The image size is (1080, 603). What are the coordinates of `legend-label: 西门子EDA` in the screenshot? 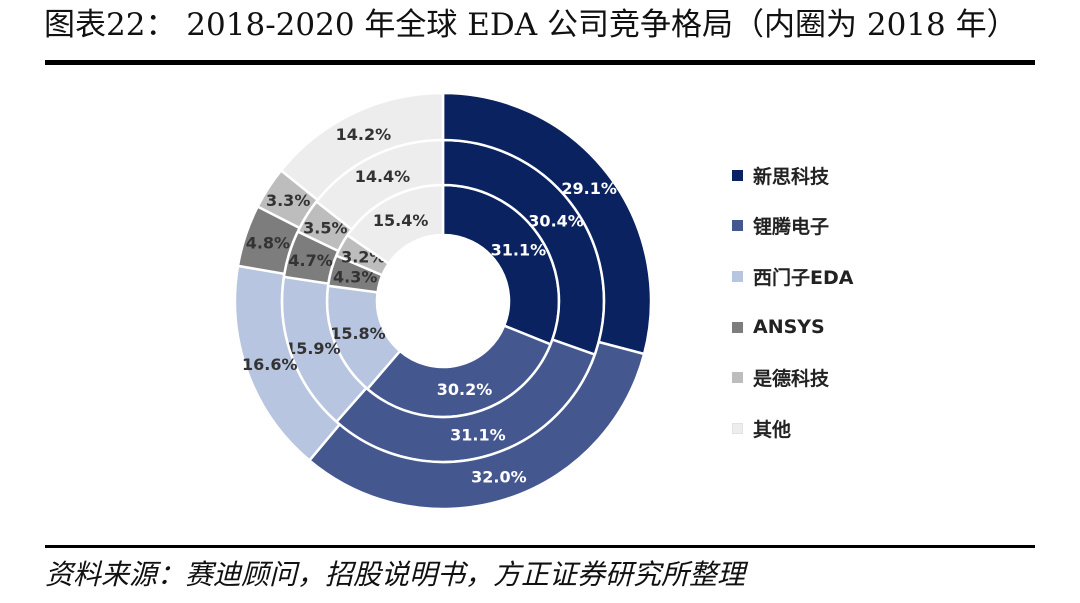 It's located at (803, 277).